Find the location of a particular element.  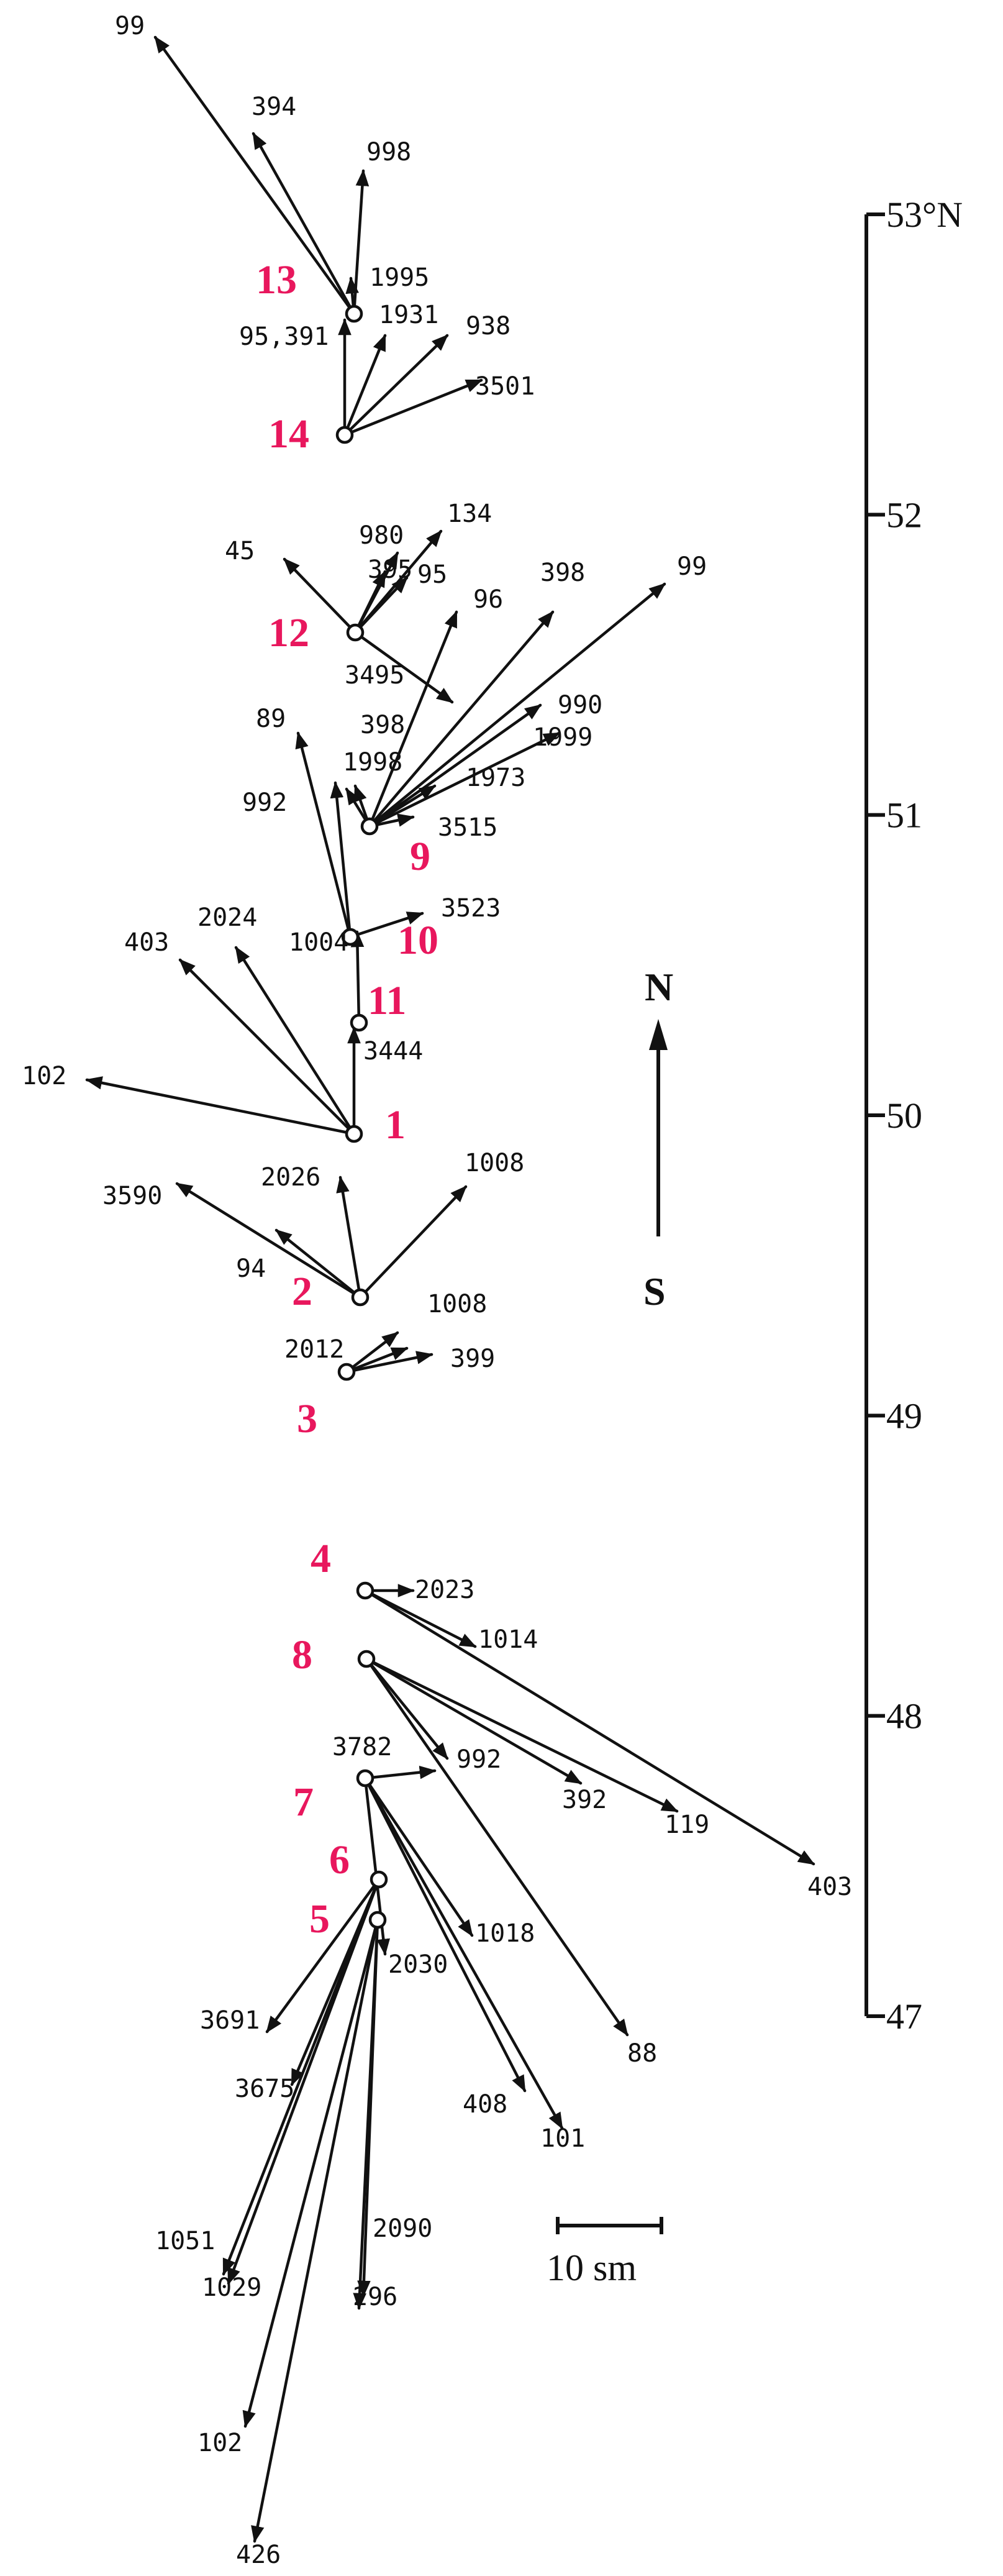

latitude-axis: 53°N 52 51 50 49 48 47 is located at coordinates (914, 1115).